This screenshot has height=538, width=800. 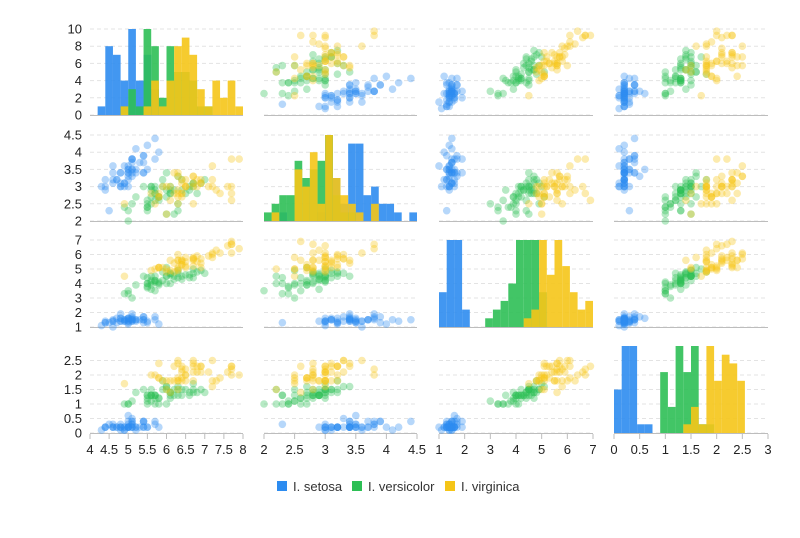 I want to click on x-tick-label: 4.5, so click(x=109, y=449).